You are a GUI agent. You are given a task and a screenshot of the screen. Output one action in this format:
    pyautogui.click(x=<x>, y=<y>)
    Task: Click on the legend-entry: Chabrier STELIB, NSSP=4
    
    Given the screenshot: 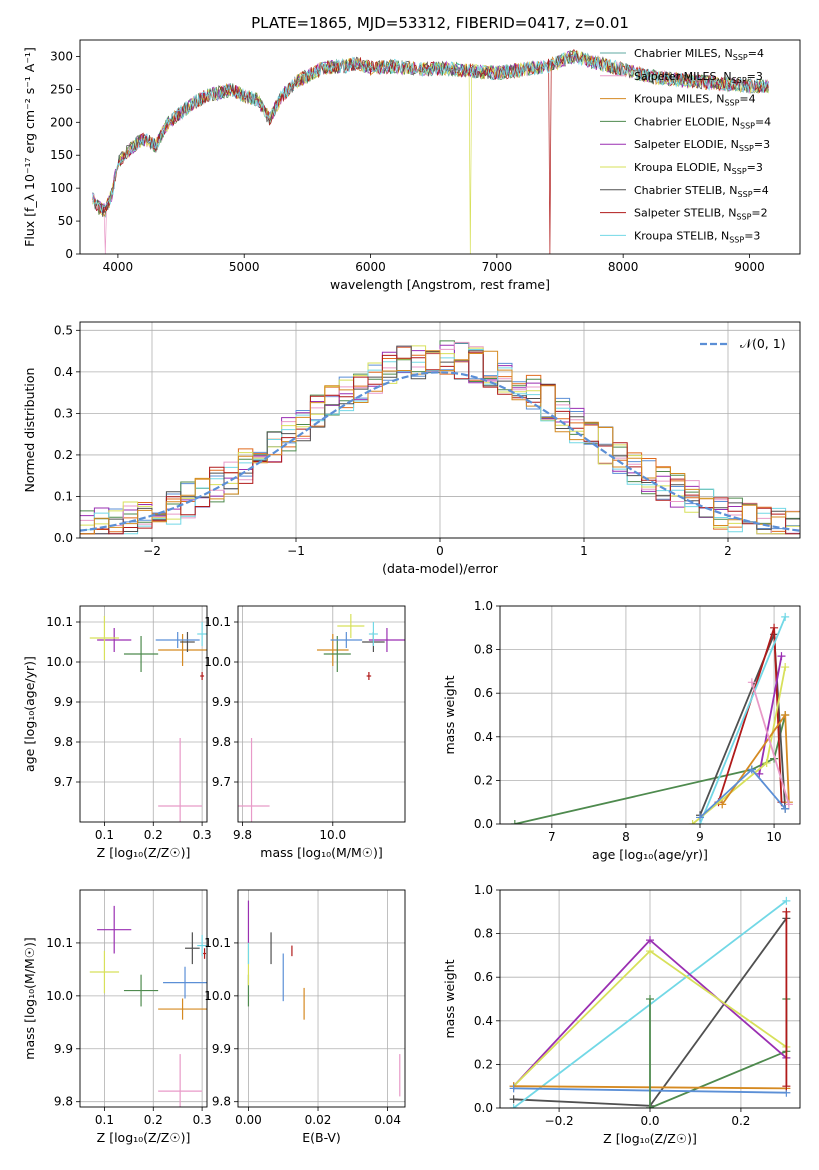 What is the action you would take?
    pyautogui.click(x=701, y=191)
    